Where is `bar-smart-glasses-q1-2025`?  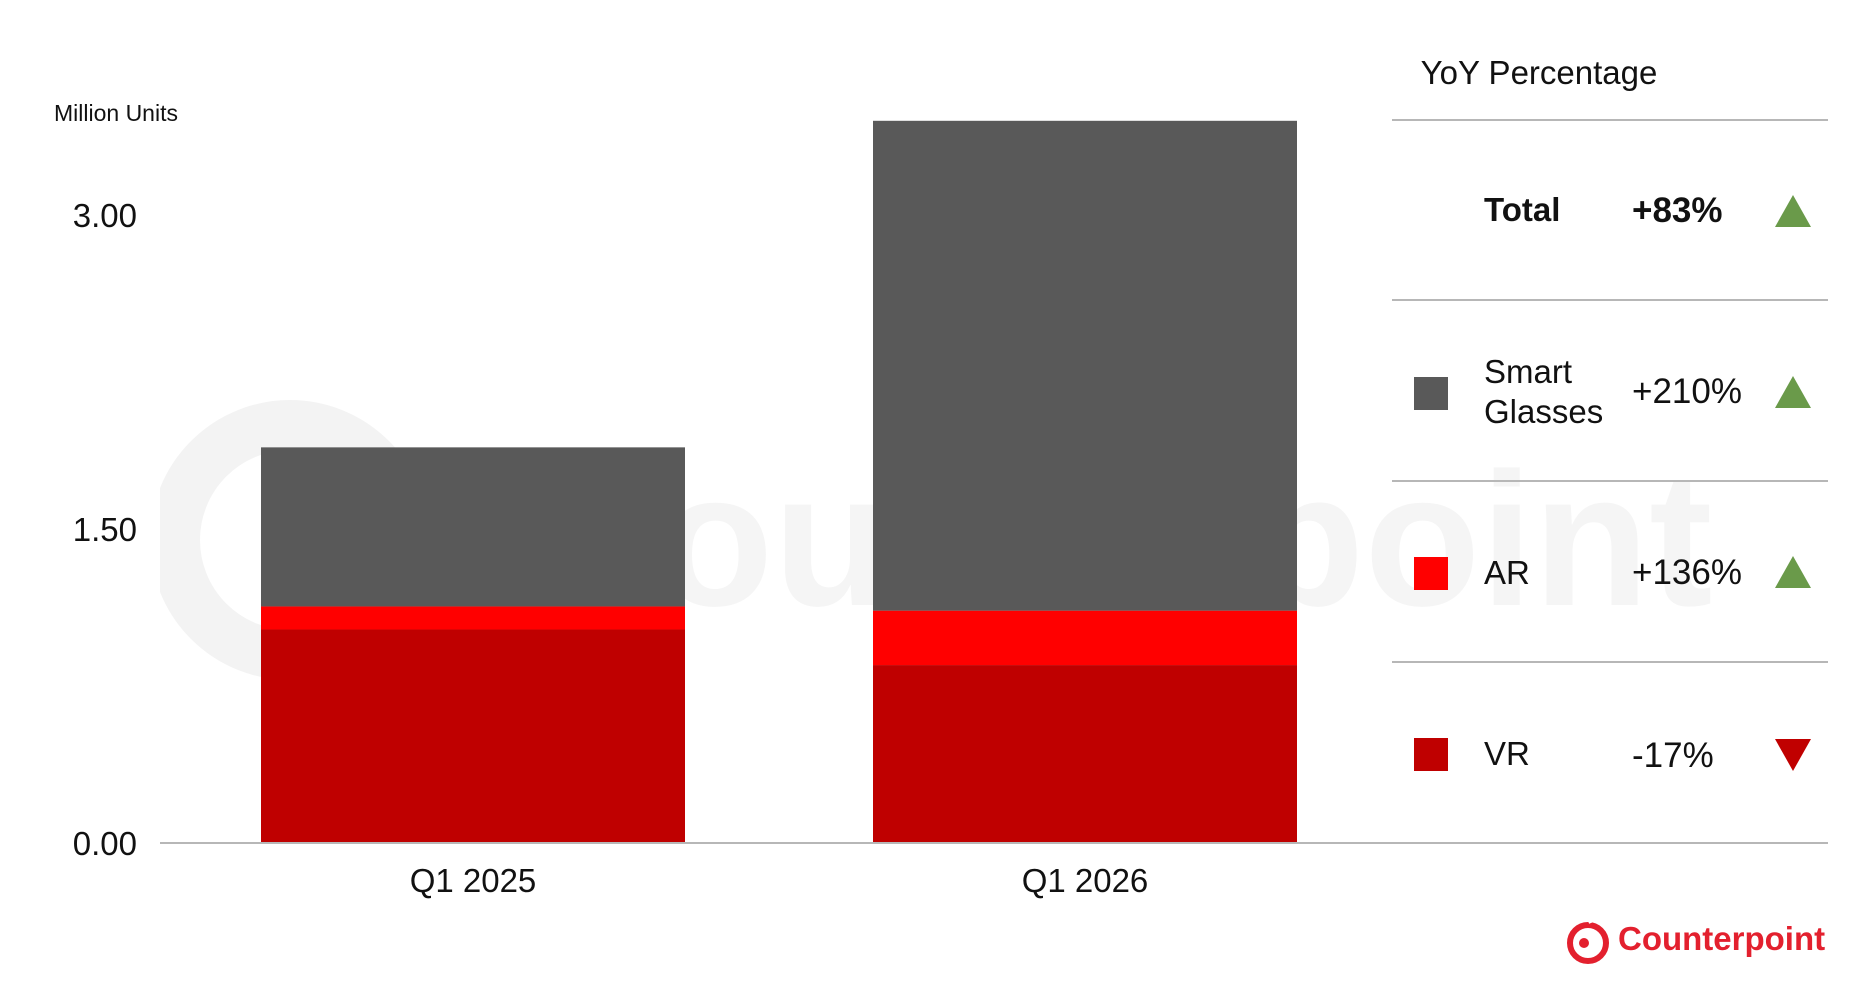 bar-smart-glasses-q1-2025 is located at coordinates (473, 527).